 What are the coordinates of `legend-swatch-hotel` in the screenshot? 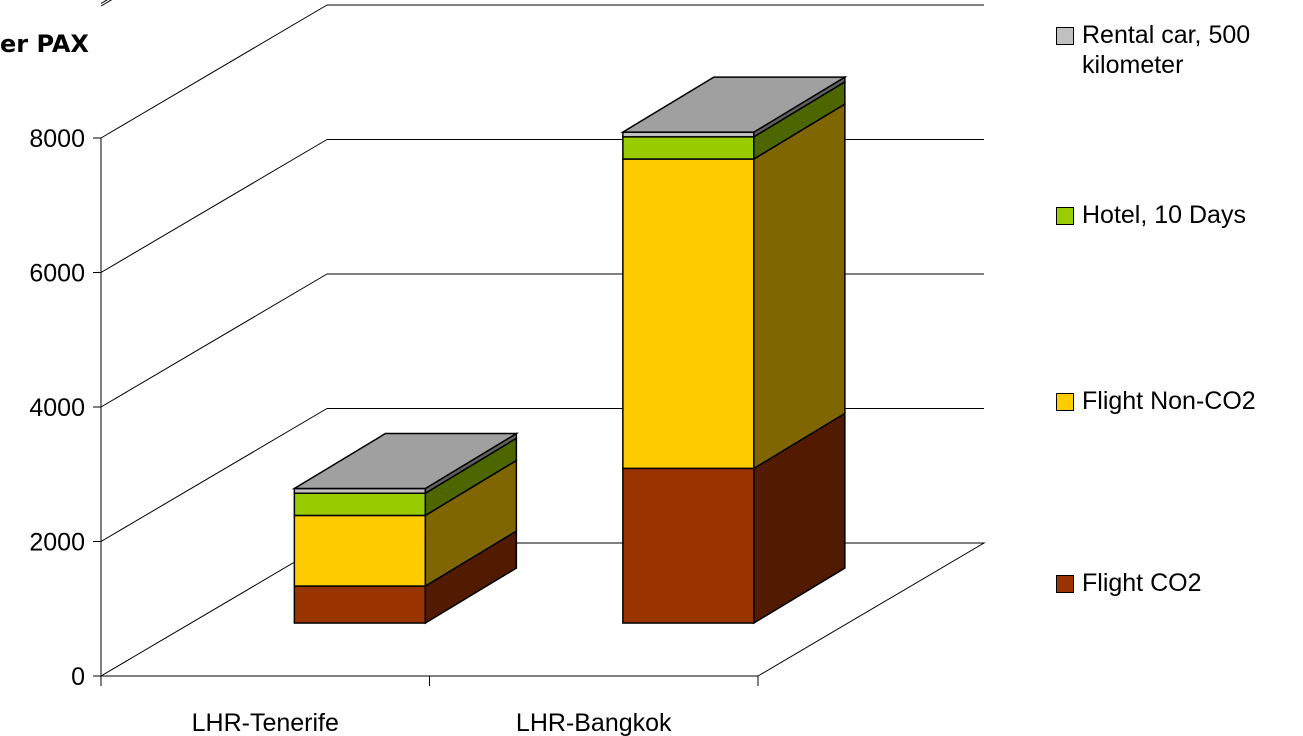 It's located at (1065, 216).